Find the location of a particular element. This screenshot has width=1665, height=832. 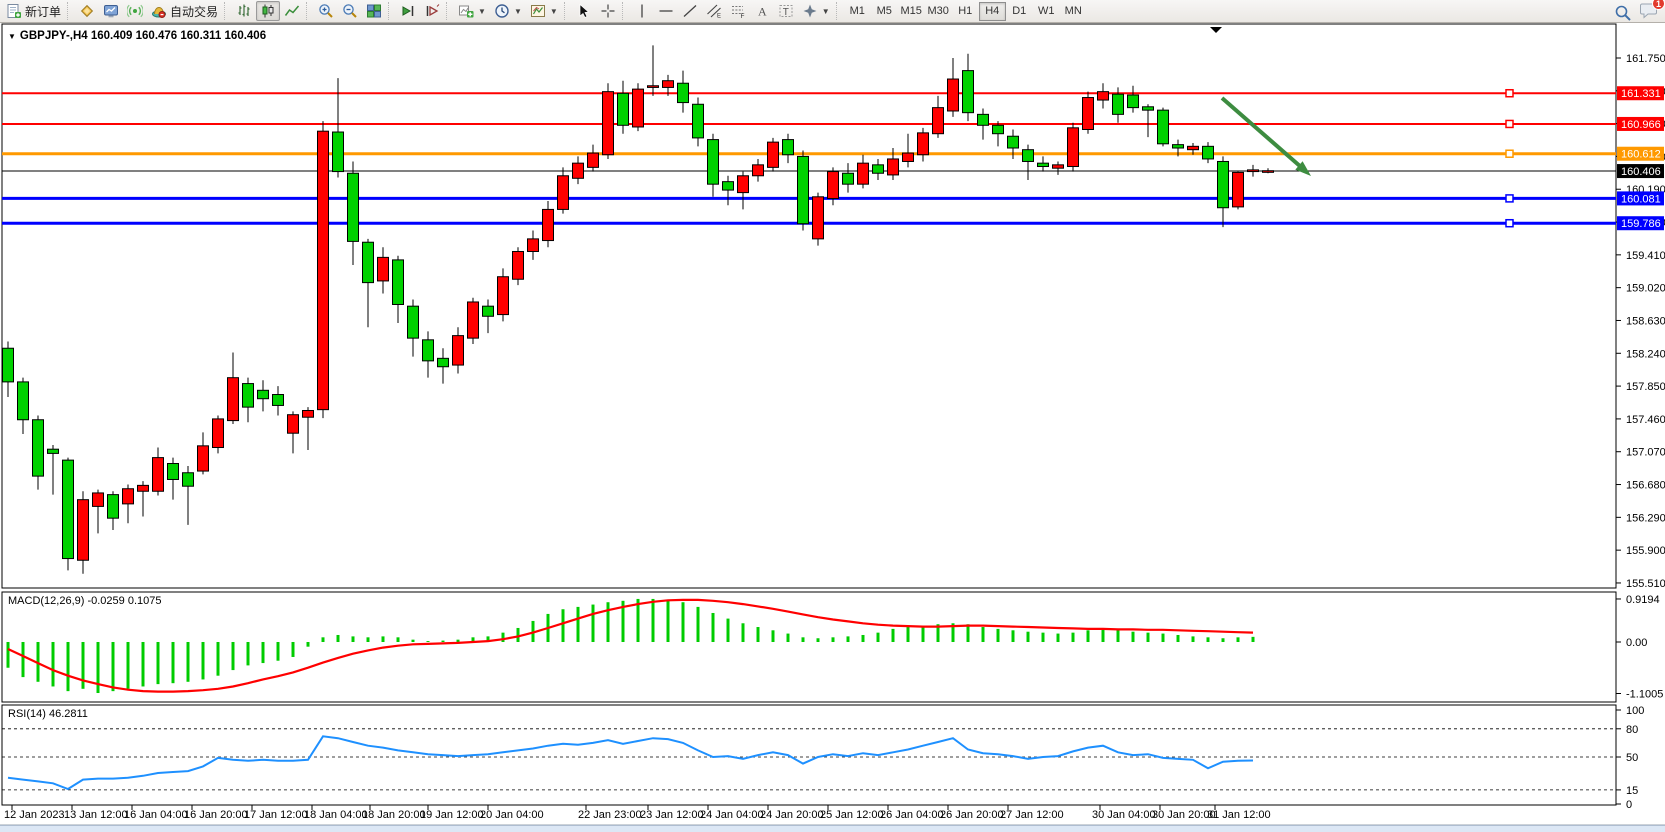

chart-shift-button is located at coordinates (432, 11).